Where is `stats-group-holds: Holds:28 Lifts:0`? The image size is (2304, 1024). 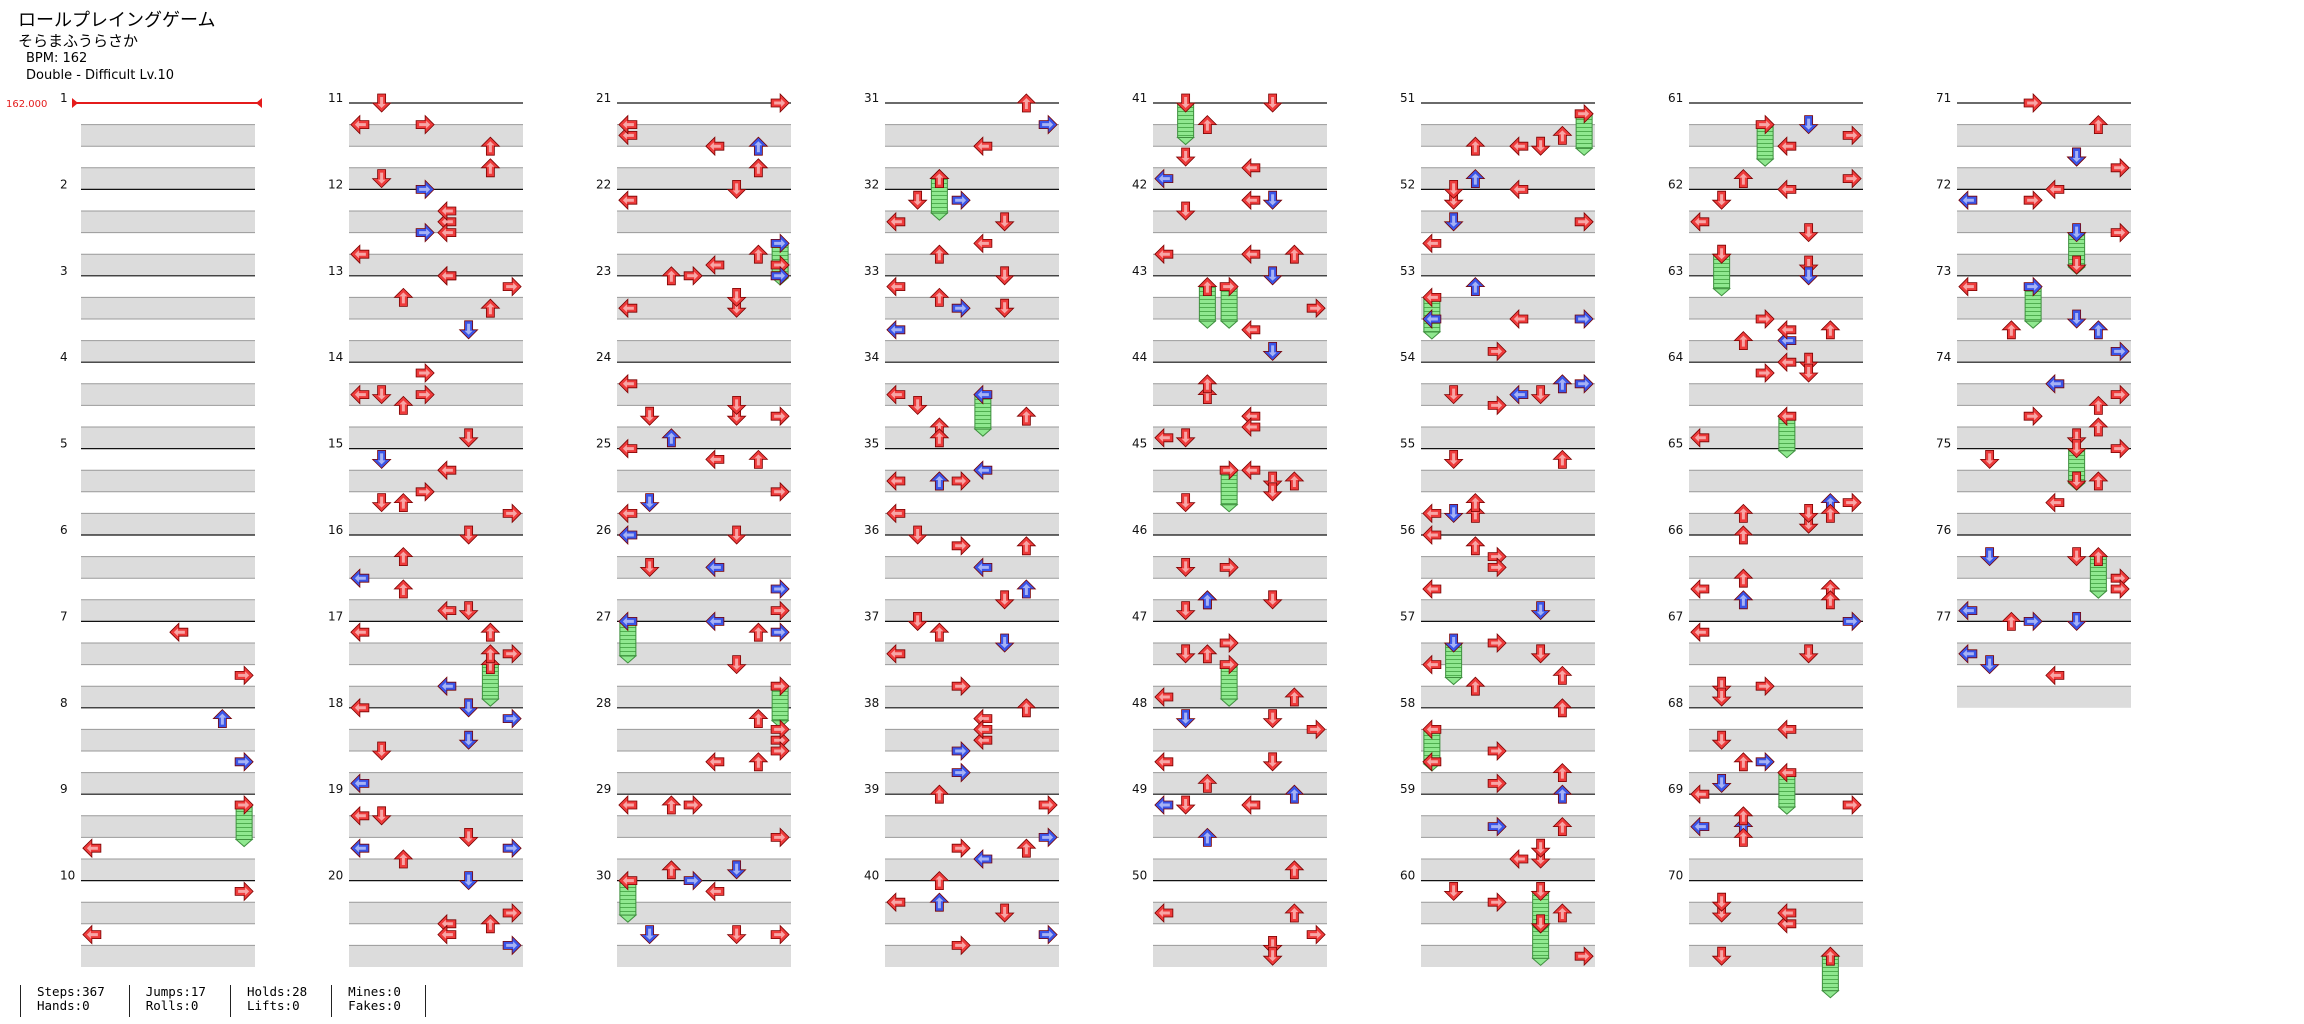 stats-group-holds: Holds:28 Lifts:0 is located at coordinates (280, 1001).